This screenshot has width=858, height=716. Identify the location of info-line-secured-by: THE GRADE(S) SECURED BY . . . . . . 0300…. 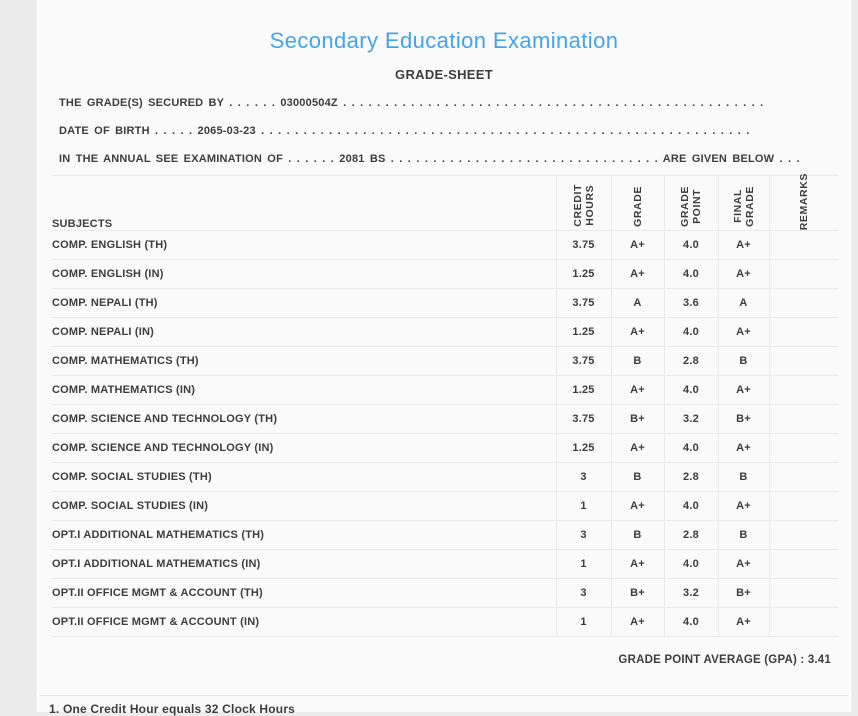
(411, 103).